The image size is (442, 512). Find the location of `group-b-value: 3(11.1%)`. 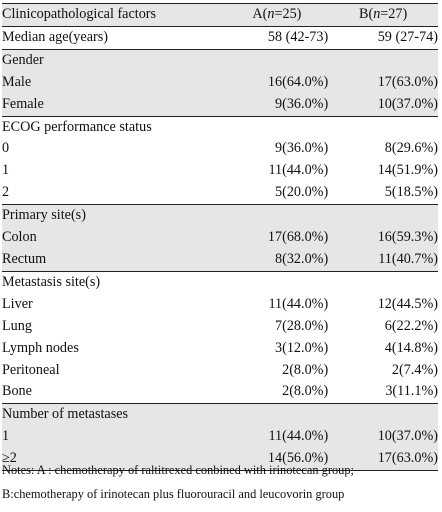

group-b-value: 3(11.1%) is located at coordinates (383, 392).